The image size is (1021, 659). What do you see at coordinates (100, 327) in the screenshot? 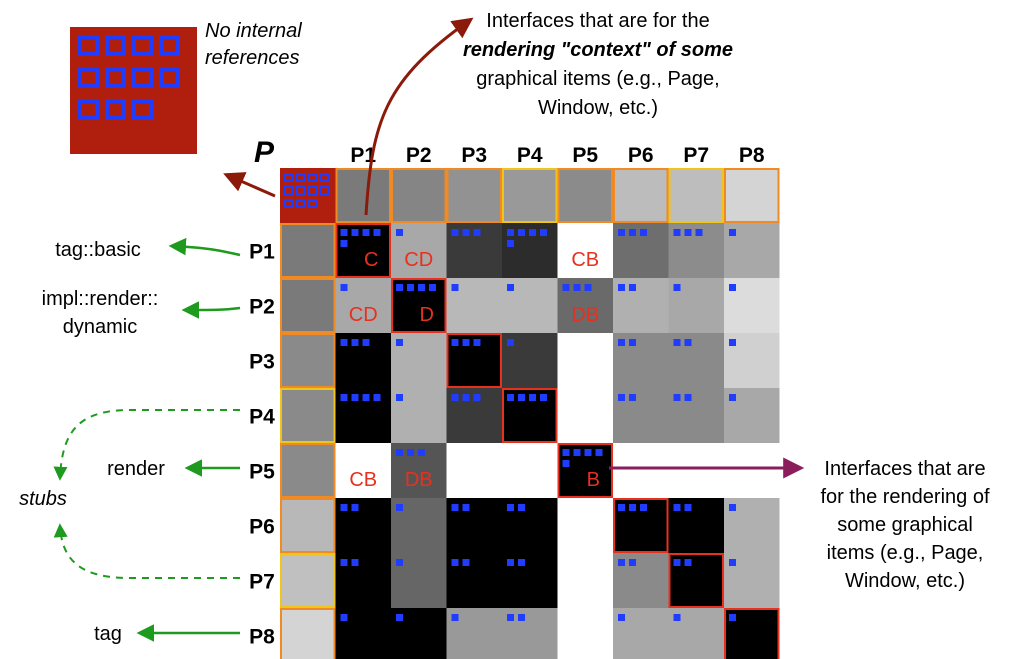
I see `row-note-p2-line2: dynamic` at bounding box center [100, 327].